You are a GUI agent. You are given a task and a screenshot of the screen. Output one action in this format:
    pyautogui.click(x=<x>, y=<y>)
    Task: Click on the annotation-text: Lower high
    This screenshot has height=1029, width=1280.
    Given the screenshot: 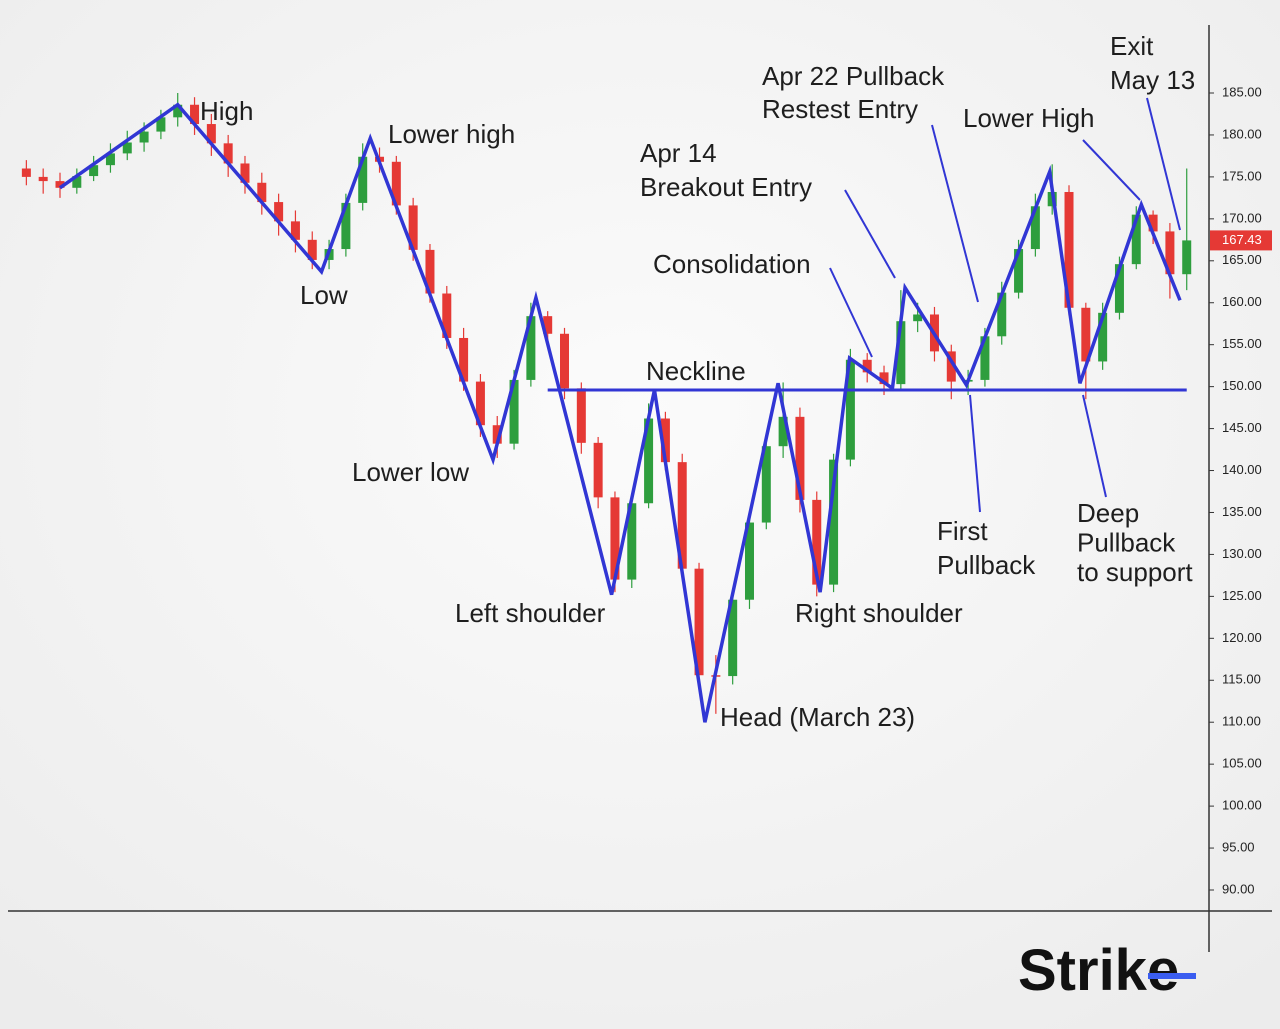 What is the action you would take?
    pyautogui.click(x=451, y=134)
    